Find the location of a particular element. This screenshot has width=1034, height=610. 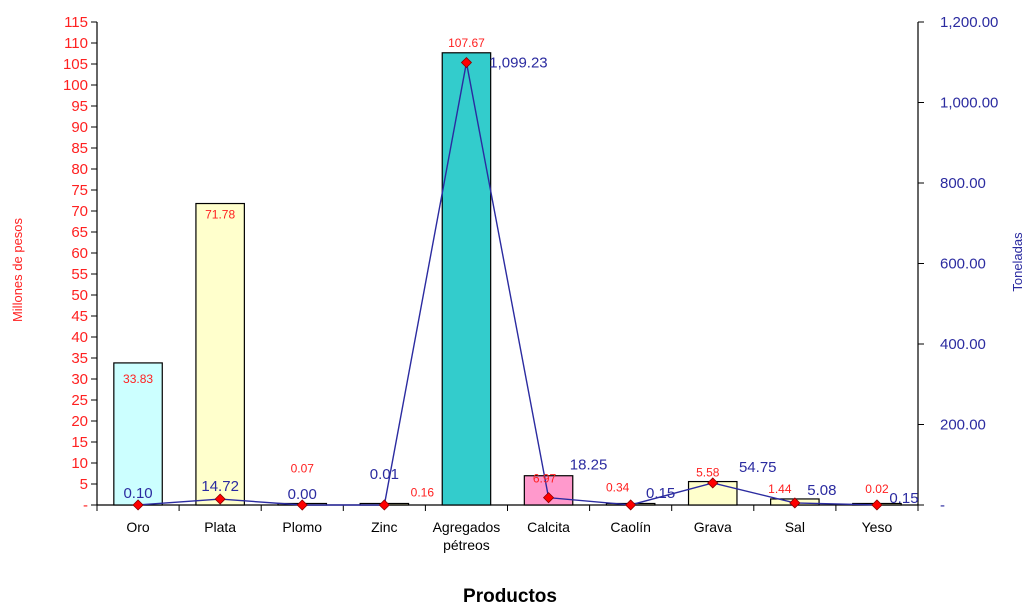

y-left-tick-label: 115 is located at coordinates (76, 22).